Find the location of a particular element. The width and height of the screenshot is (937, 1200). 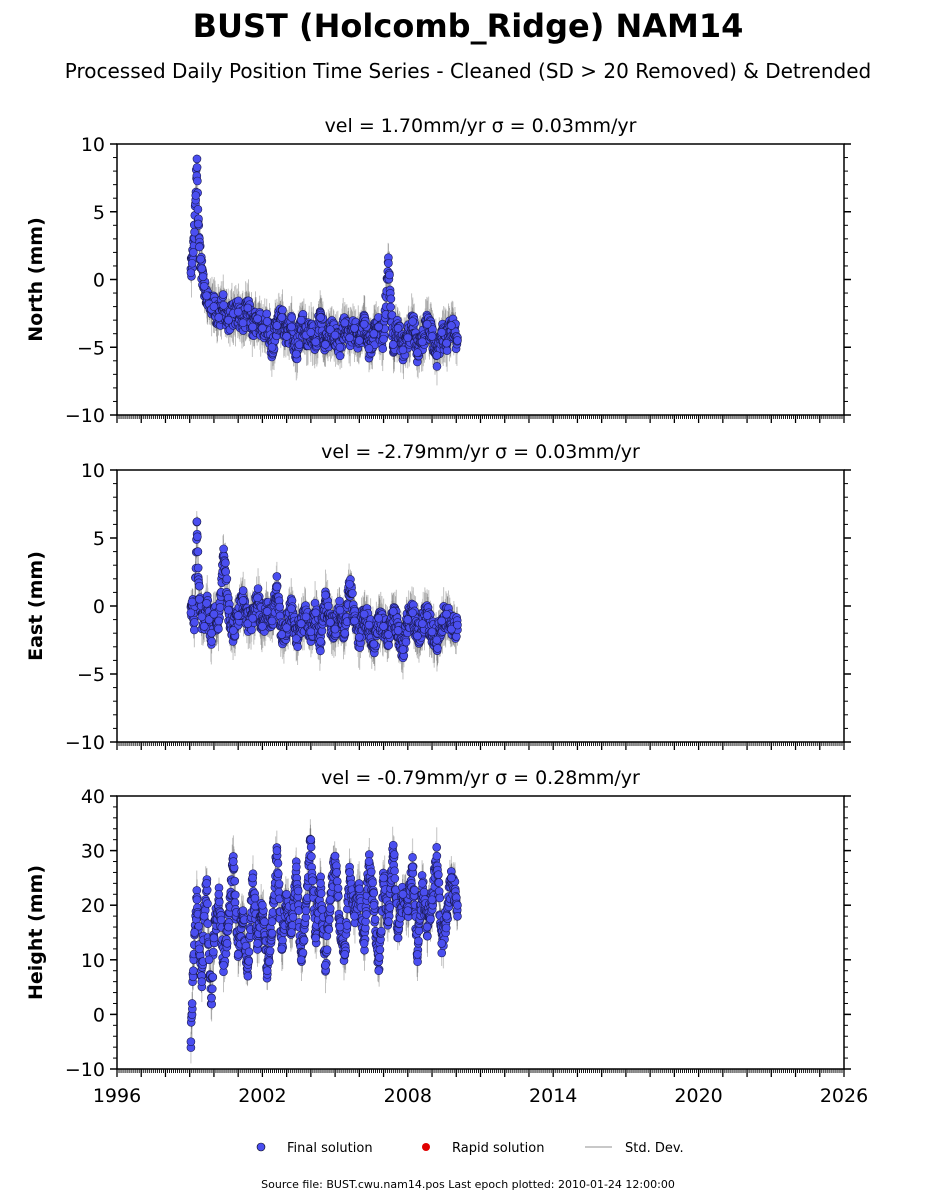

y-tick-label: −5 is located at coordinates (91, 675).